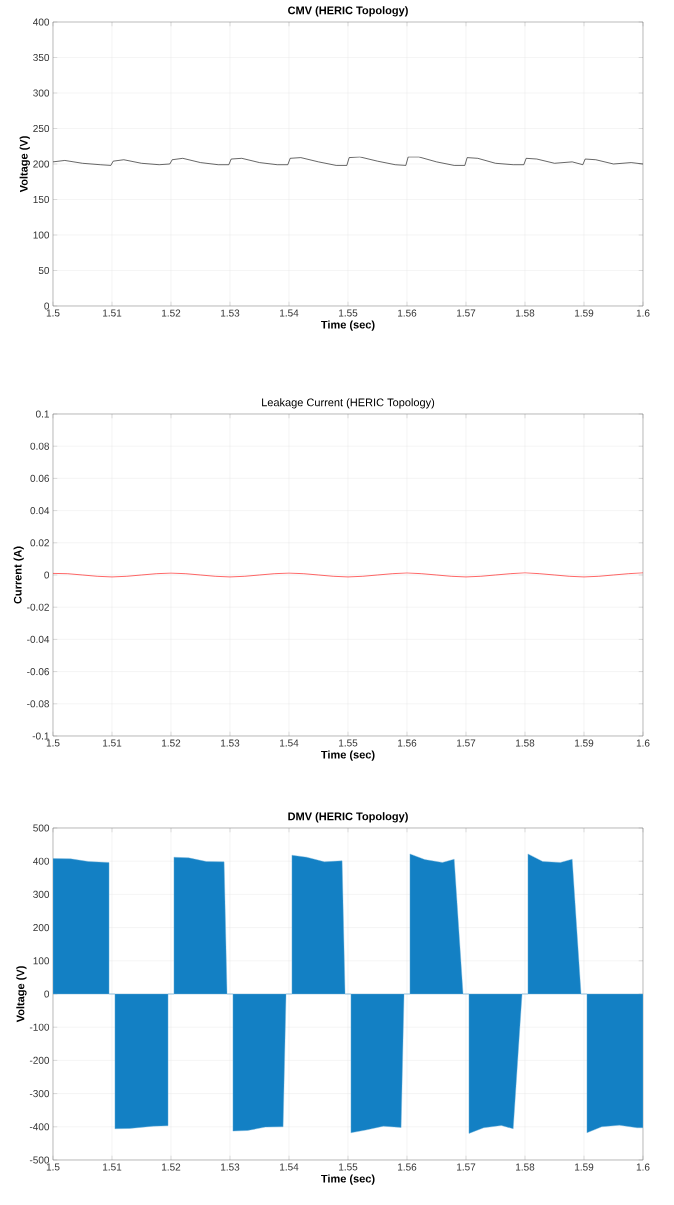 The width and height of the screenshot is (674, 1205). What do you see at coordinates (40, 736) in the screenshot?
I see `y-tick-label: -0.1` at bounding box center [40, 736].